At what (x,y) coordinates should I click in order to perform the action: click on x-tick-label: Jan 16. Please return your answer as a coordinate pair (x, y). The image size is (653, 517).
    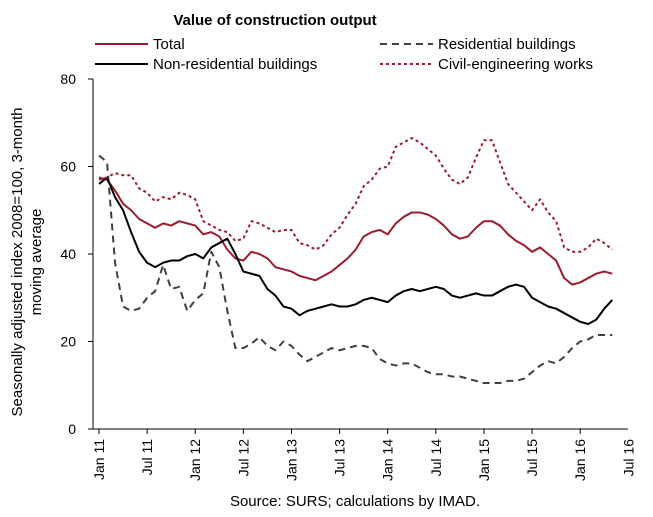
    Looking at the image, I should click on (580, 460).